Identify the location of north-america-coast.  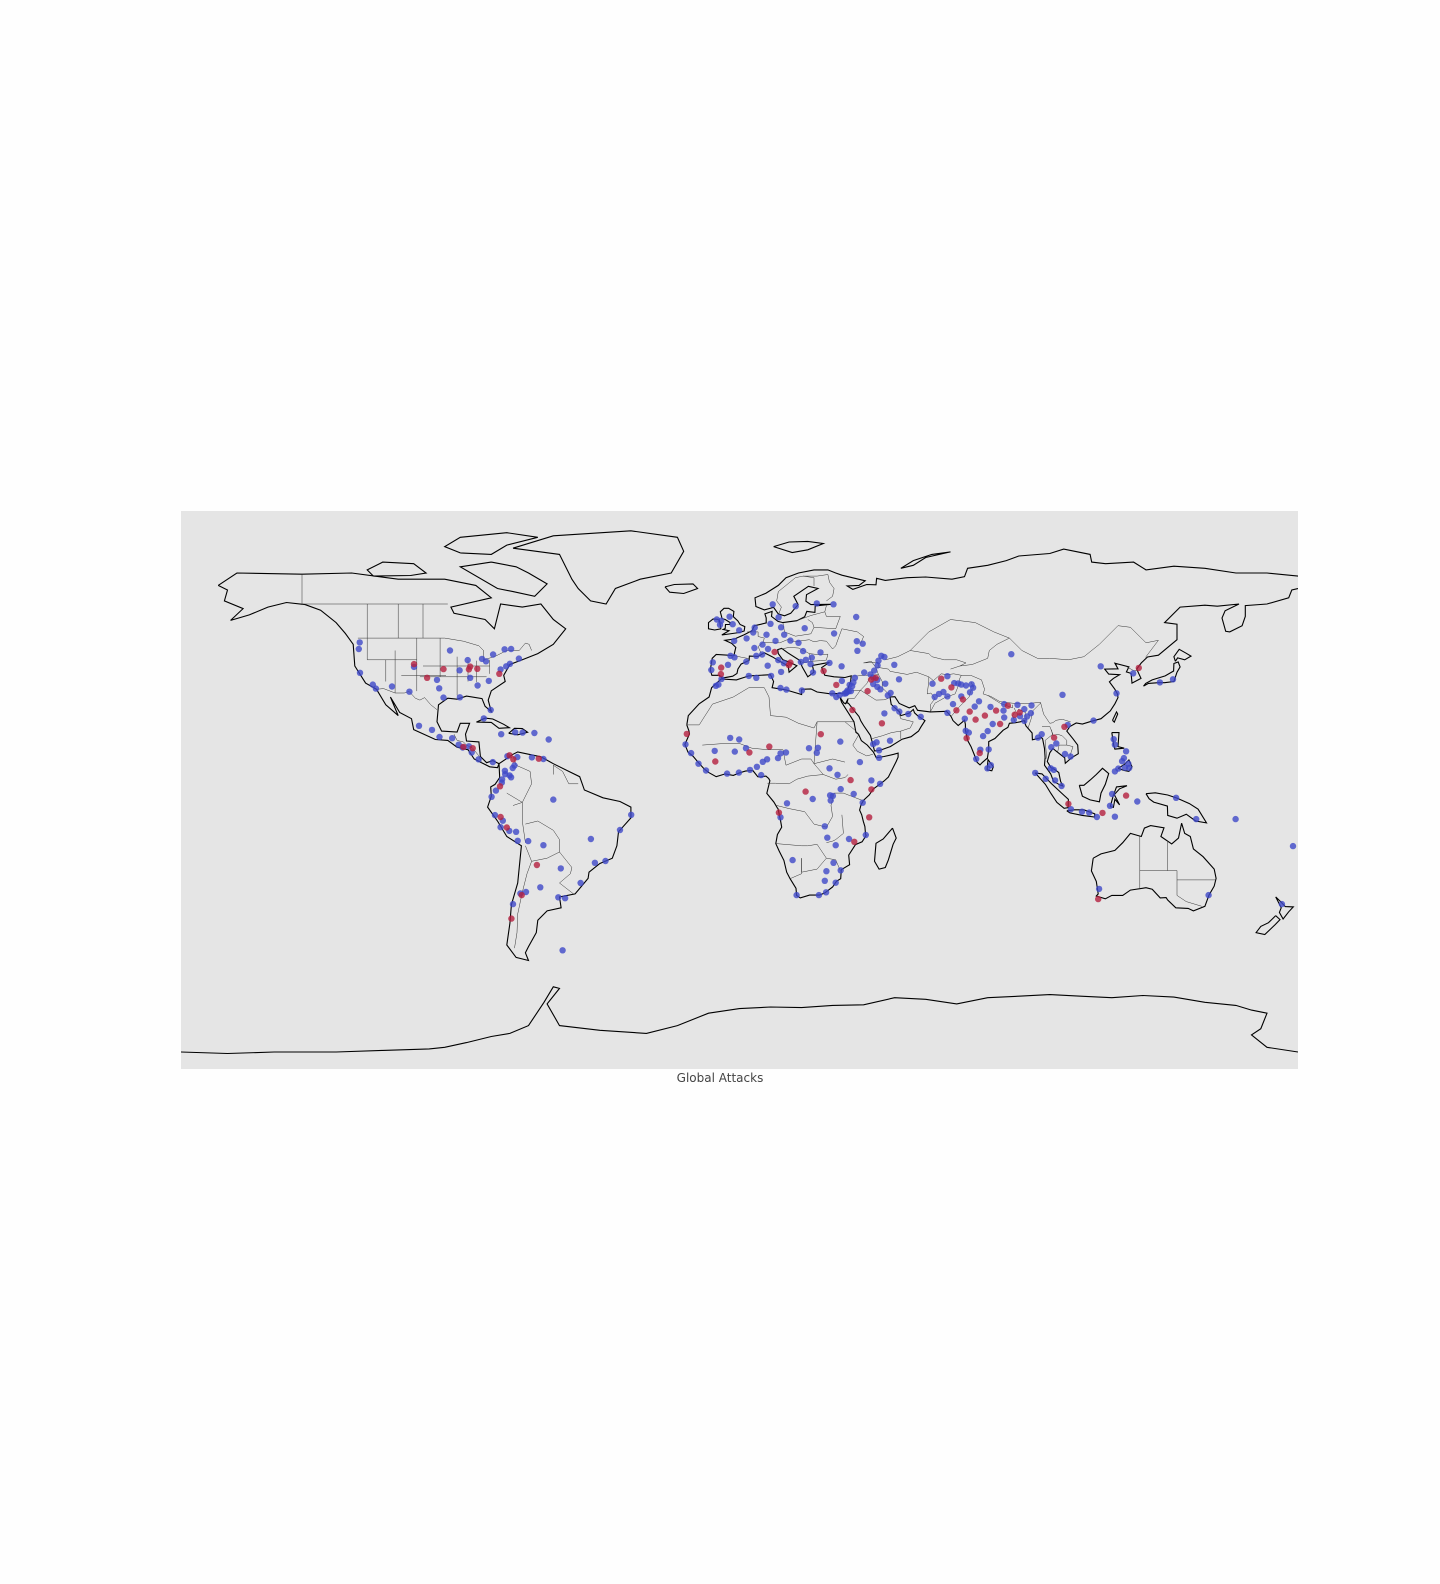
(392, 670).